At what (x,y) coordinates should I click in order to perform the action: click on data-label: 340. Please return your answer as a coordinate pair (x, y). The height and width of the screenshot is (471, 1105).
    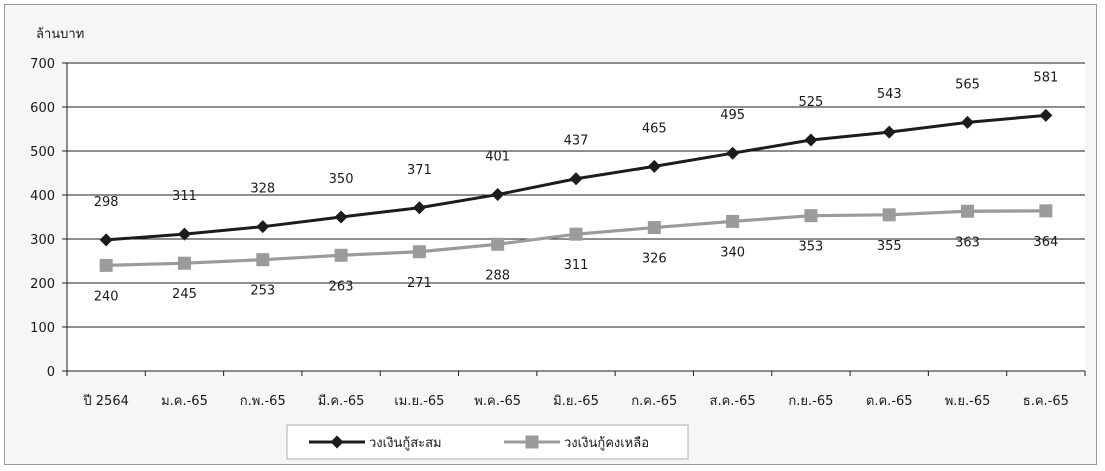
    Looking at the image, I should click on (732, 252).